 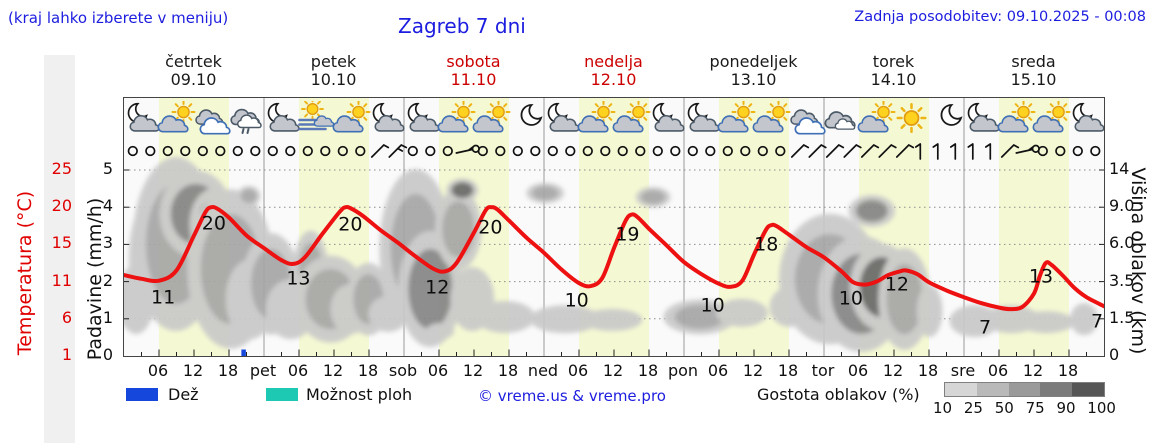 What do you see at coordinates (263, 370) in the screenshot?
I see `time-tick-label: pet` at bounding box center [263, 370].